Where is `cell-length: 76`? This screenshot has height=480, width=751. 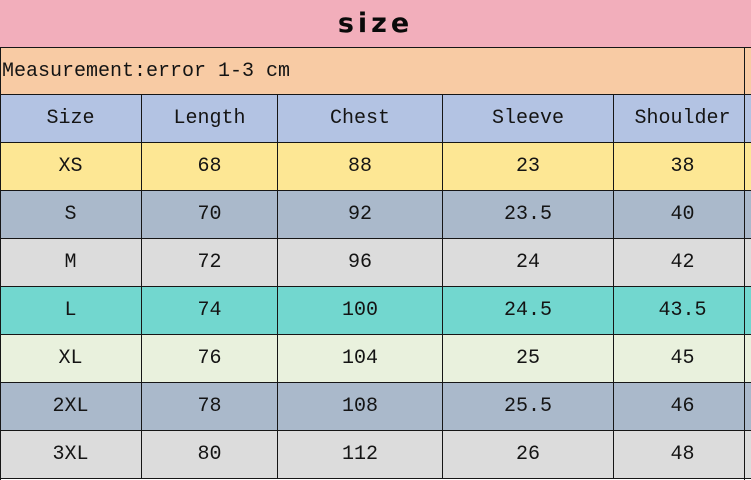 cell-length: 76 is located at coordinates (210, 358).